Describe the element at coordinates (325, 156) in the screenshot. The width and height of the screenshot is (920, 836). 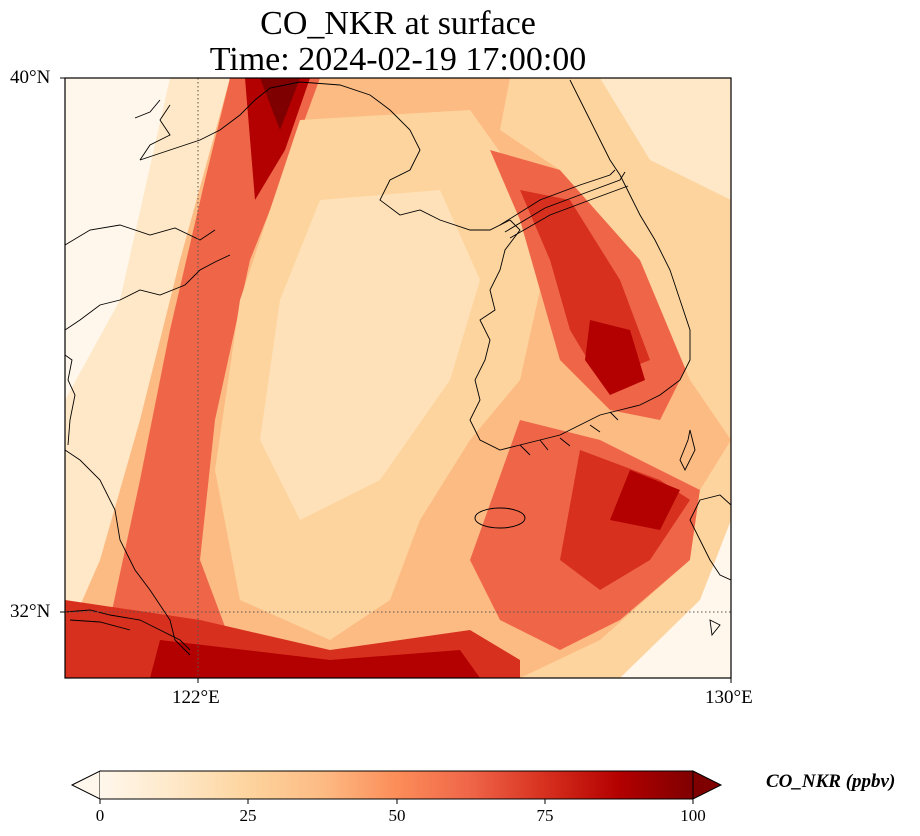
I see `liaodong-coast` at that location.